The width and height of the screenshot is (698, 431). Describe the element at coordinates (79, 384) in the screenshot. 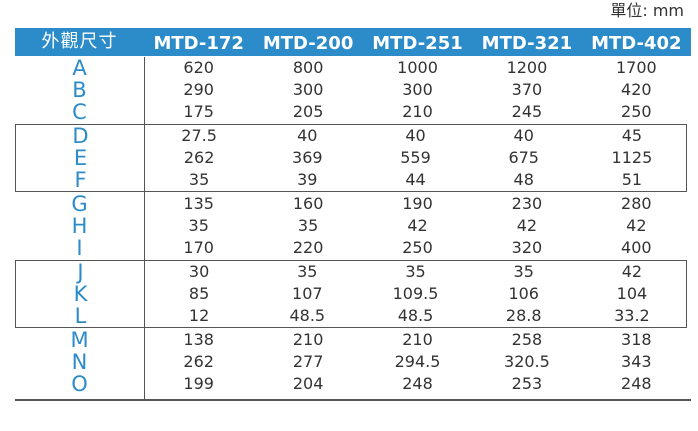

I see `dimension-key: O` at that location.